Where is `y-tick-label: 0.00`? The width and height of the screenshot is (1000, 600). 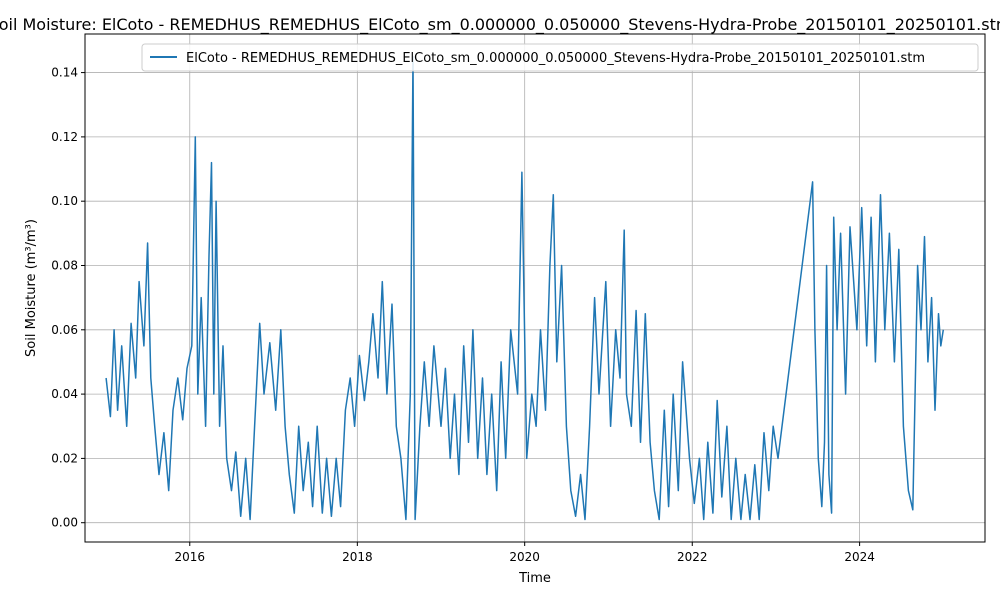
y-tick-label: 0.00 is located at coordinates (64, 523).